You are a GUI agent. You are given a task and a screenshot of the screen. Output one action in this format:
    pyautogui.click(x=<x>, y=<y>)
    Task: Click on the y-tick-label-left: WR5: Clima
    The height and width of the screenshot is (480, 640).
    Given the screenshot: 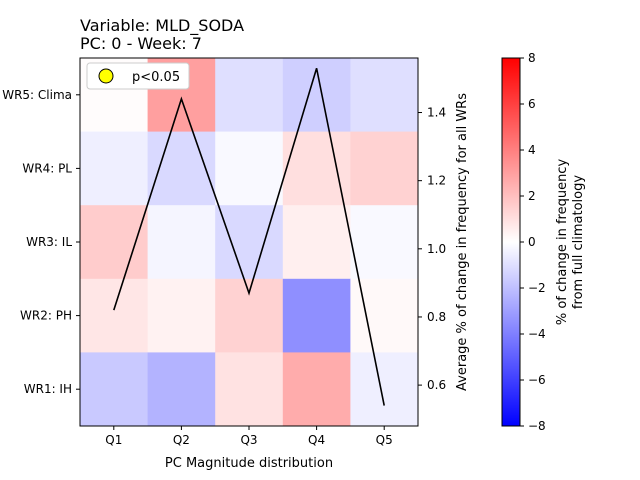 What is the action you would take?
    pyautogui.click(x=37, y=95)
    